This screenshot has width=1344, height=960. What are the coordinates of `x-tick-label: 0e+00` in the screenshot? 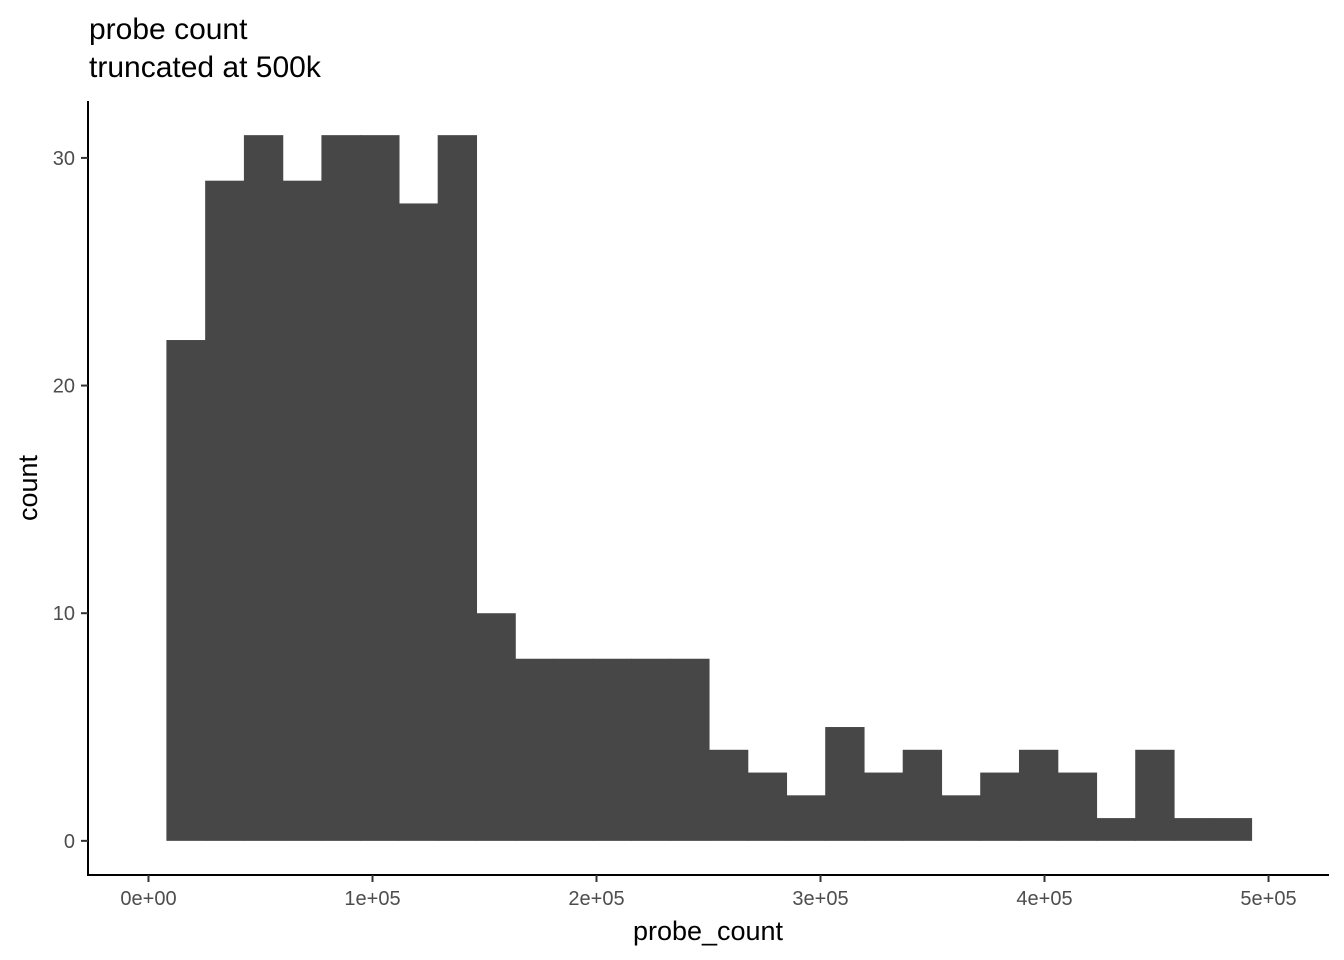 It's located at (148, 899).